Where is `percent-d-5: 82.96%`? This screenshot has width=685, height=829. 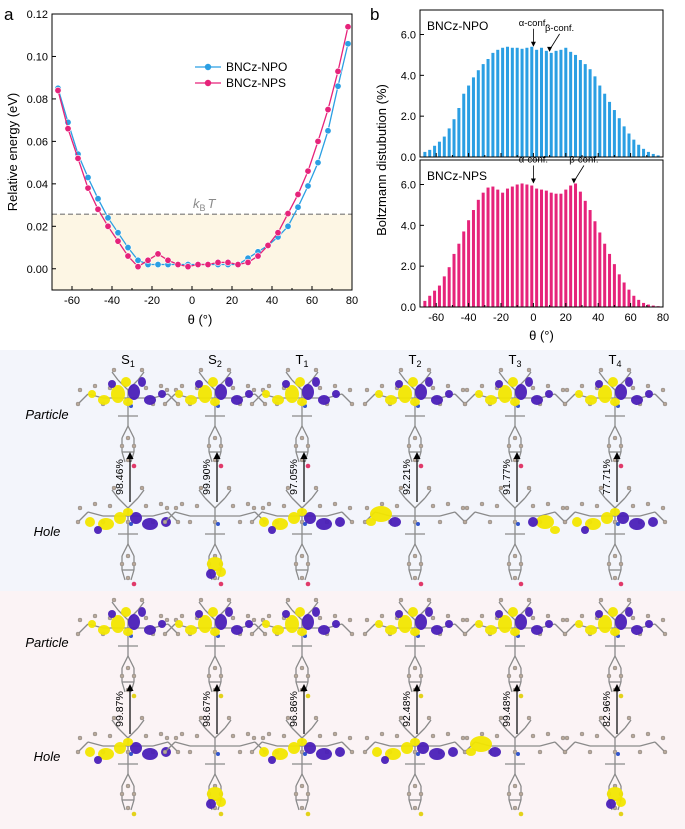
percent-d-5: 82.96% is located at coordinates (607, 709).